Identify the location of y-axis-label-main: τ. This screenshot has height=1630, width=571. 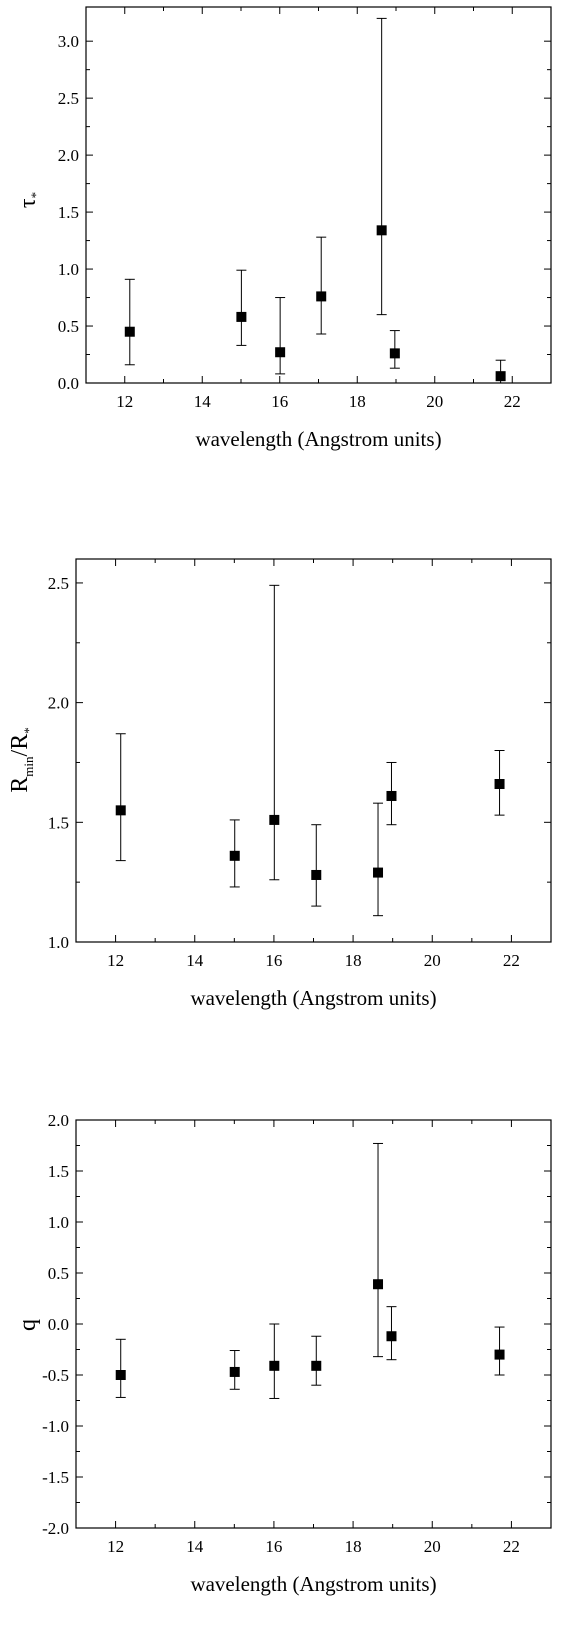
(28, 203).